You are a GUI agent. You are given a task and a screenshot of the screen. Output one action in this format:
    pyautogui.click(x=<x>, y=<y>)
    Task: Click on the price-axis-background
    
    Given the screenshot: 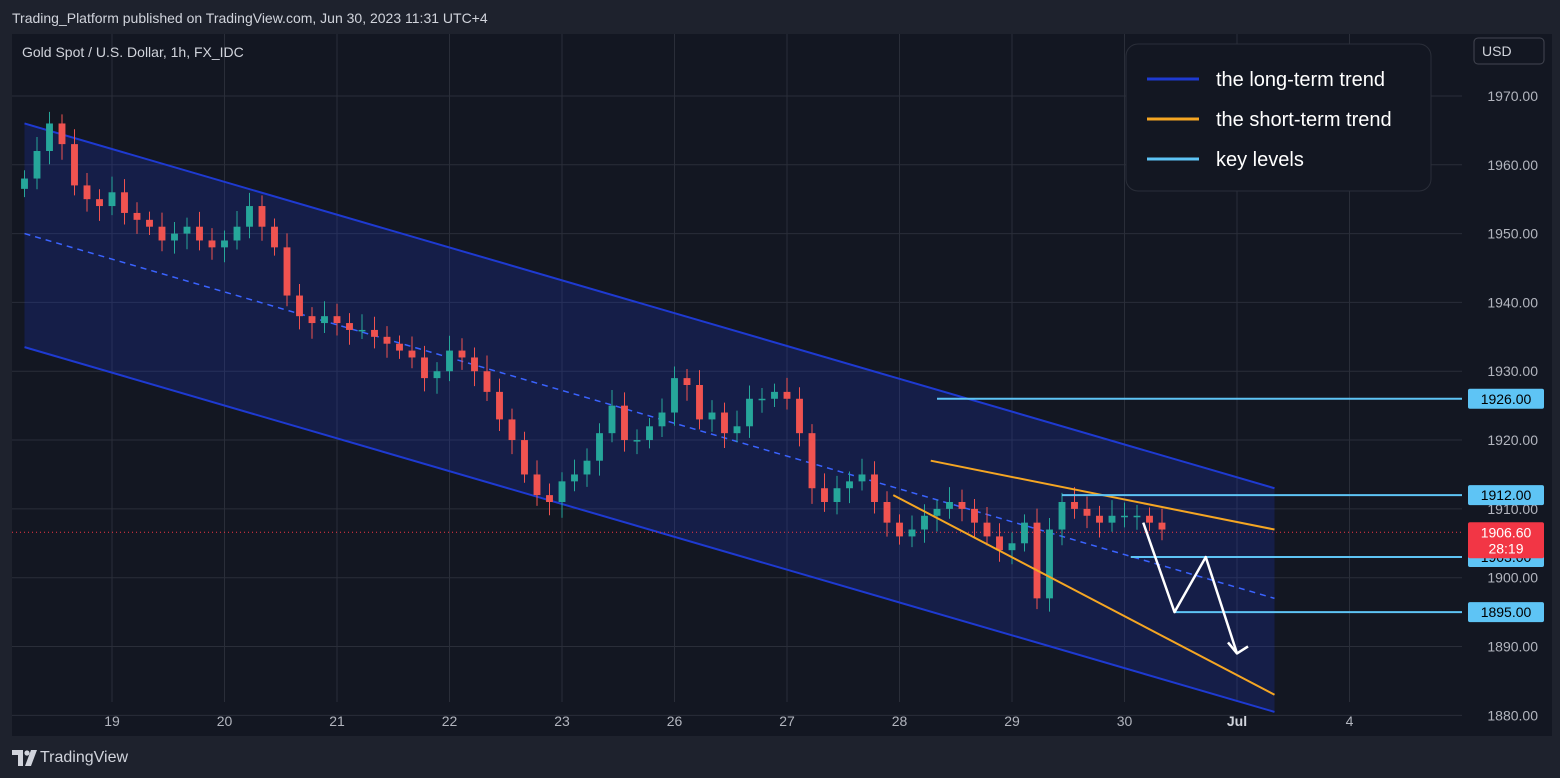 What is the action you would take?
    pyautogui.click(x=1507, y=385)
    